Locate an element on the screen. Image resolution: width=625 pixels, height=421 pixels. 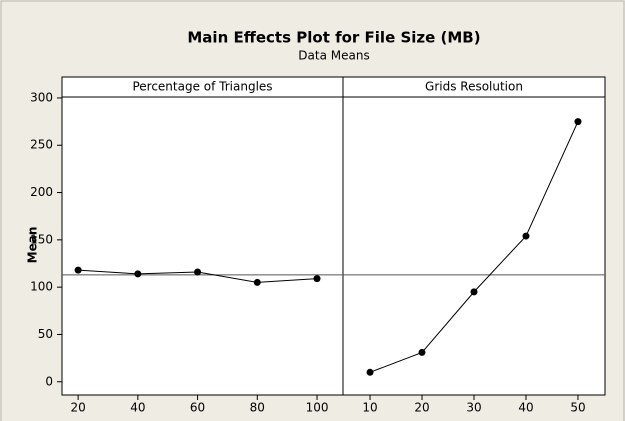
x-tick-label: 30 is located at coordinates (473, 408).